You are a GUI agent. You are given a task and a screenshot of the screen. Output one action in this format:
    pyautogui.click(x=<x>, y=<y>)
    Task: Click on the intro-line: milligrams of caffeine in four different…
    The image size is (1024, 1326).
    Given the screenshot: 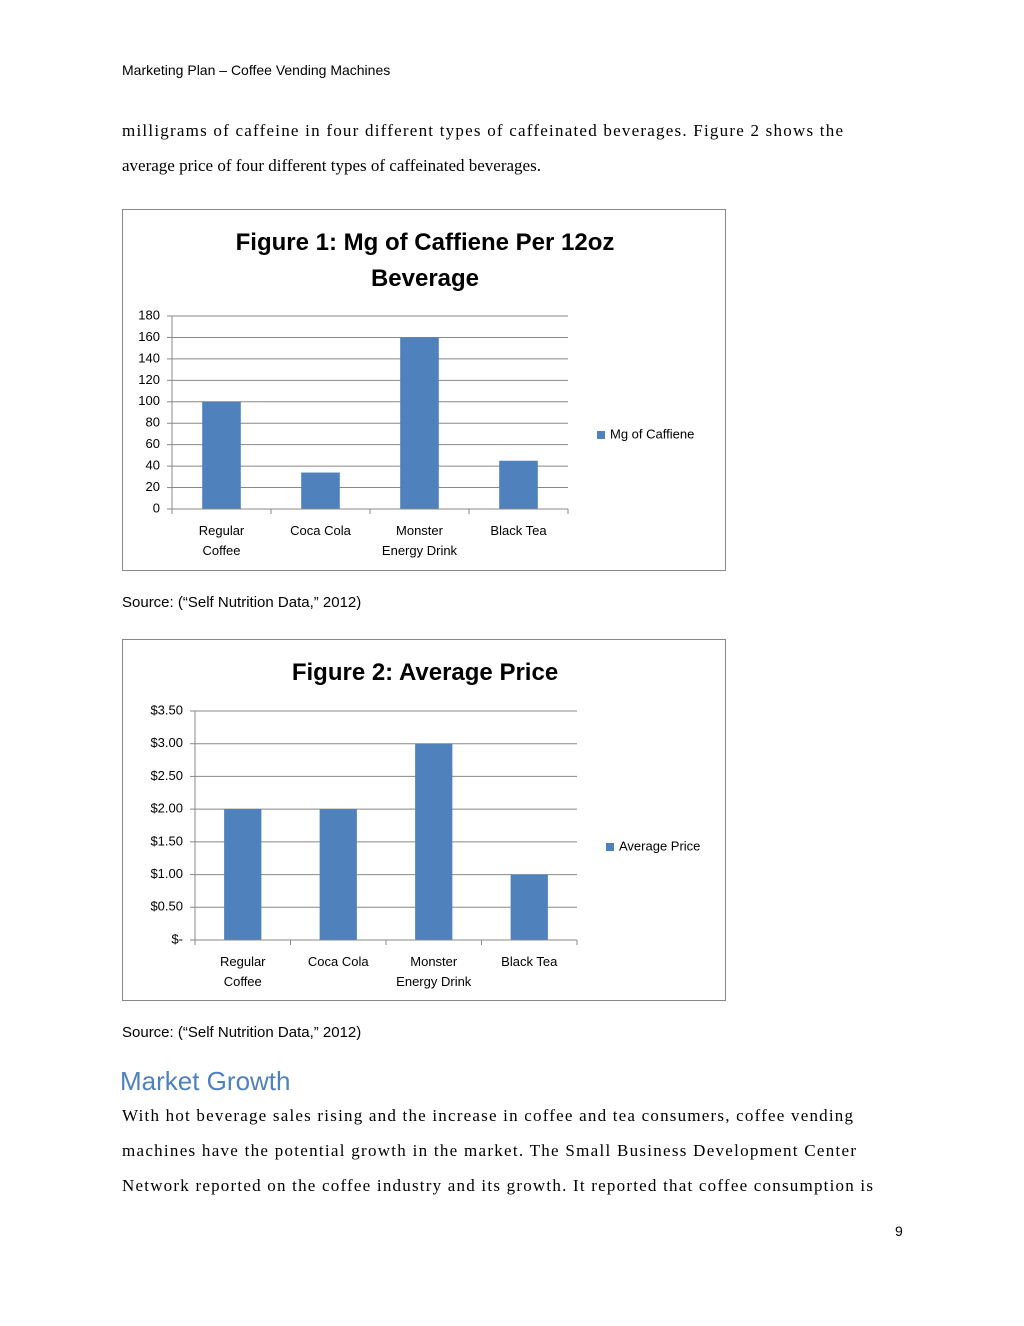 What is the action you would take?
    pyautogui.click(x=482, y=130)
    